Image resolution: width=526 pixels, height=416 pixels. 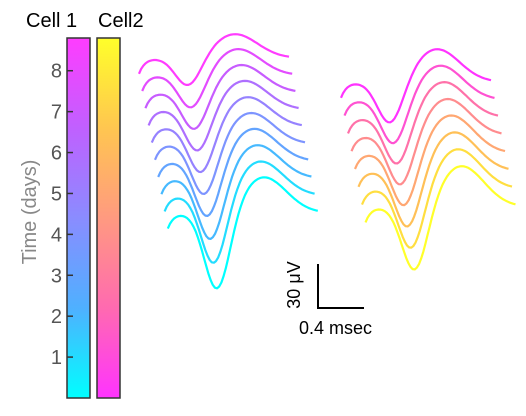 I want to click on time-tick-label: 7, so click(x=56, y=113).